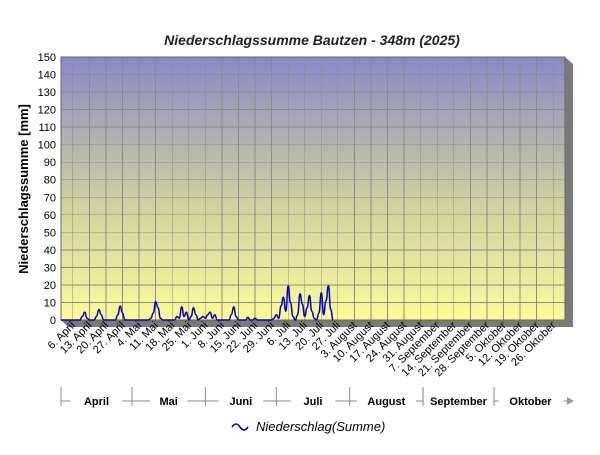  I want to click on month-label: Juli, so click(313, 402).